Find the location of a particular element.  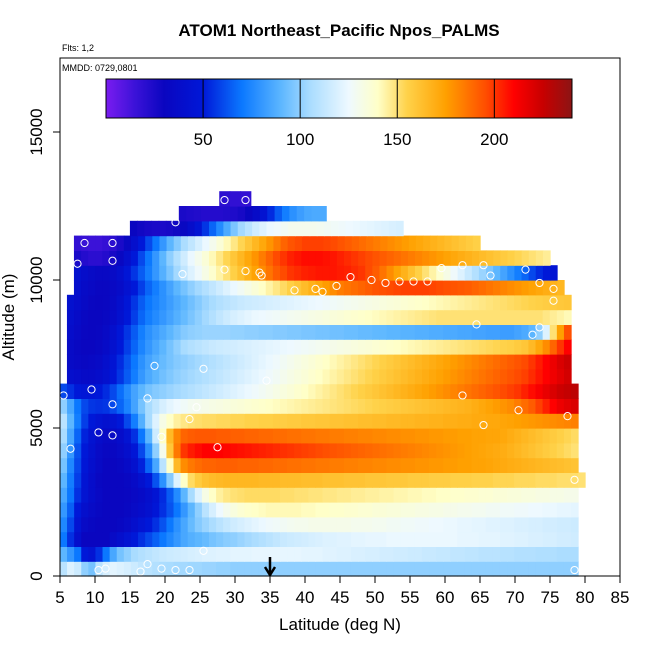

y-tick-label: 15000 is located at coordinates (36, 131).